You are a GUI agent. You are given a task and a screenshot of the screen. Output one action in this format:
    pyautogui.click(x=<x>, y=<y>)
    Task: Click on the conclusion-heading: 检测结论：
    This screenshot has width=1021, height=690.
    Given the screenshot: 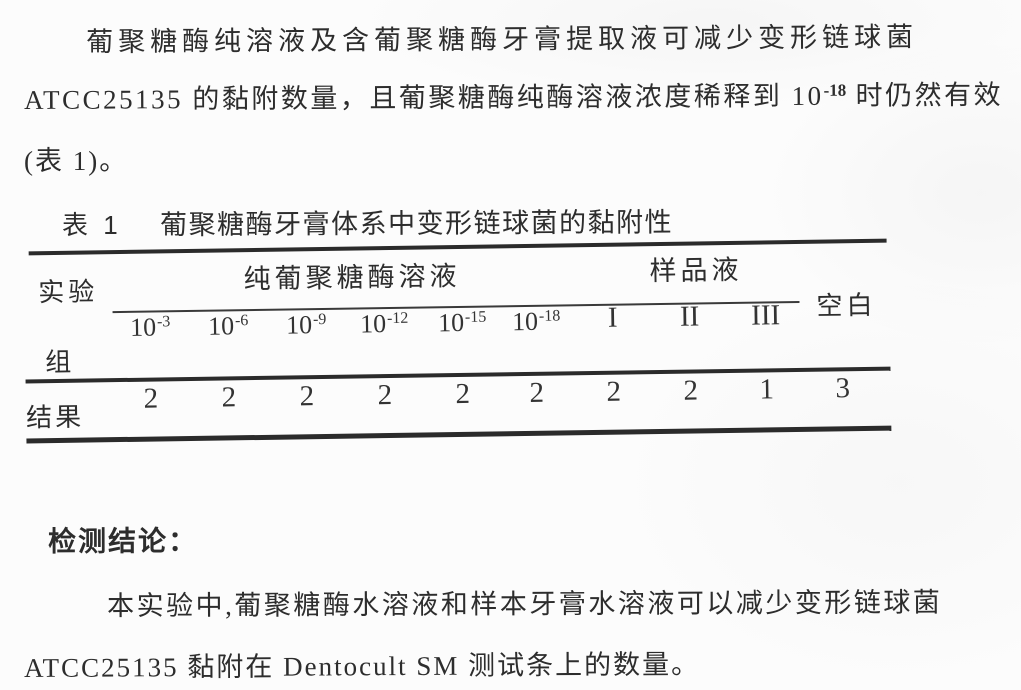 What is the action you would take?
    pyautogui.click(x=123, y=542)
    